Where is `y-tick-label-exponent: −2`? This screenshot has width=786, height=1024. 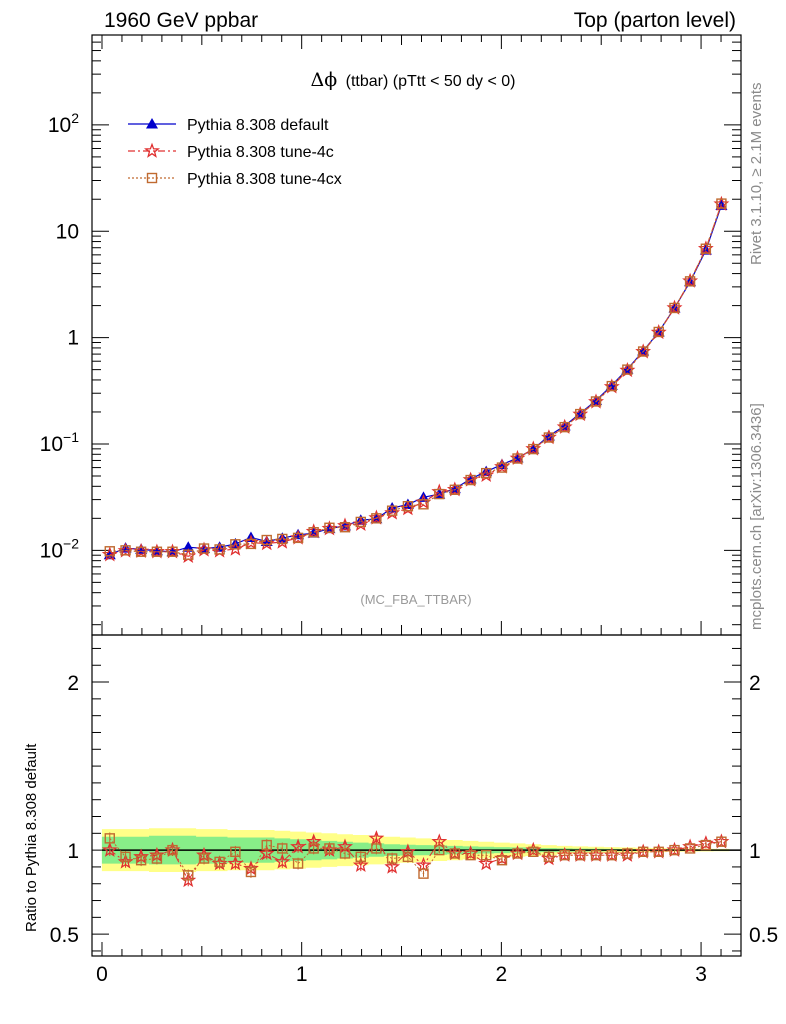
y-tick-label-exponent: −2 is located at coordinates (71, 543).